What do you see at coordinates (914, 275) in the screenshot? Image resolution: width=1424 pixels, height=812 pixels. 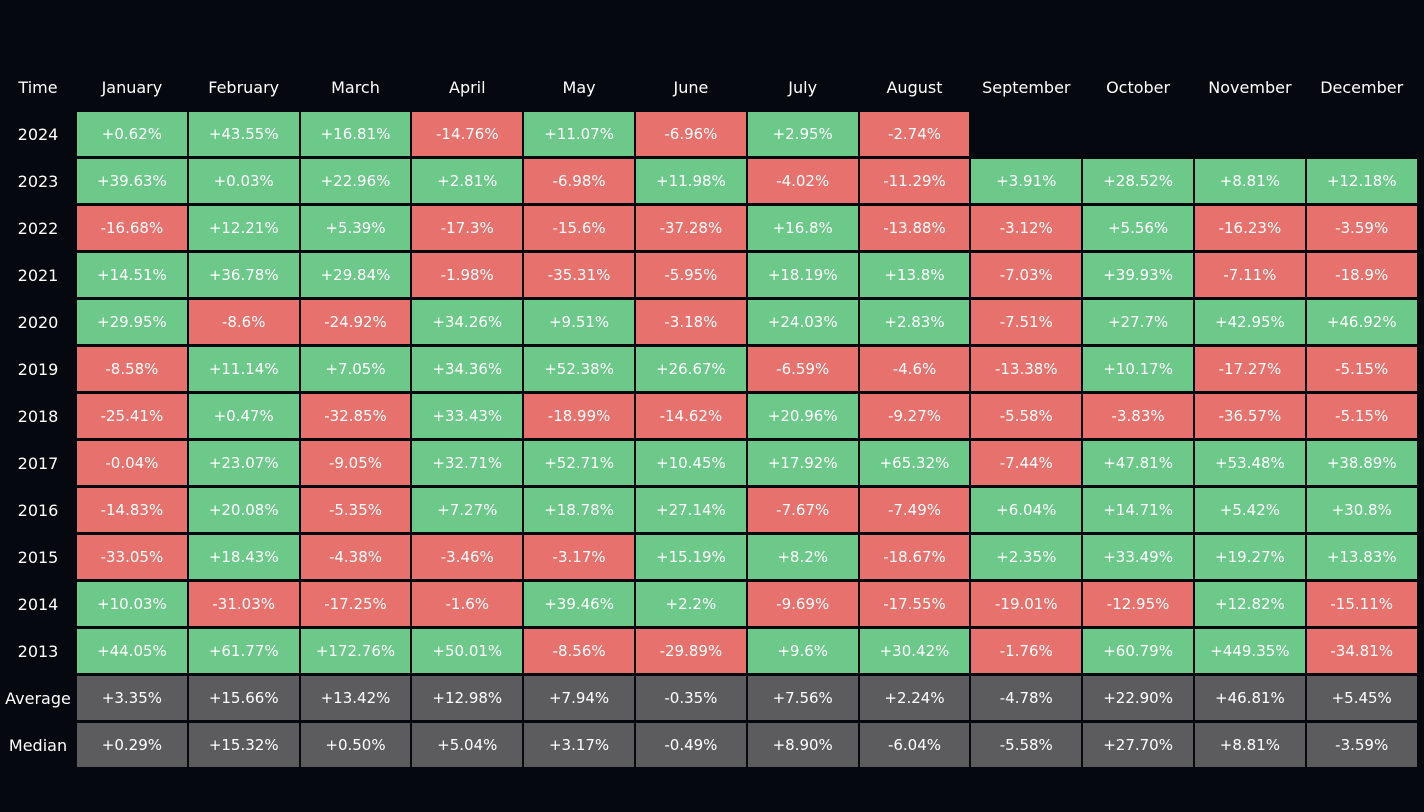 I see `value-cell: +13.8%` at bounding box center [914, 275].